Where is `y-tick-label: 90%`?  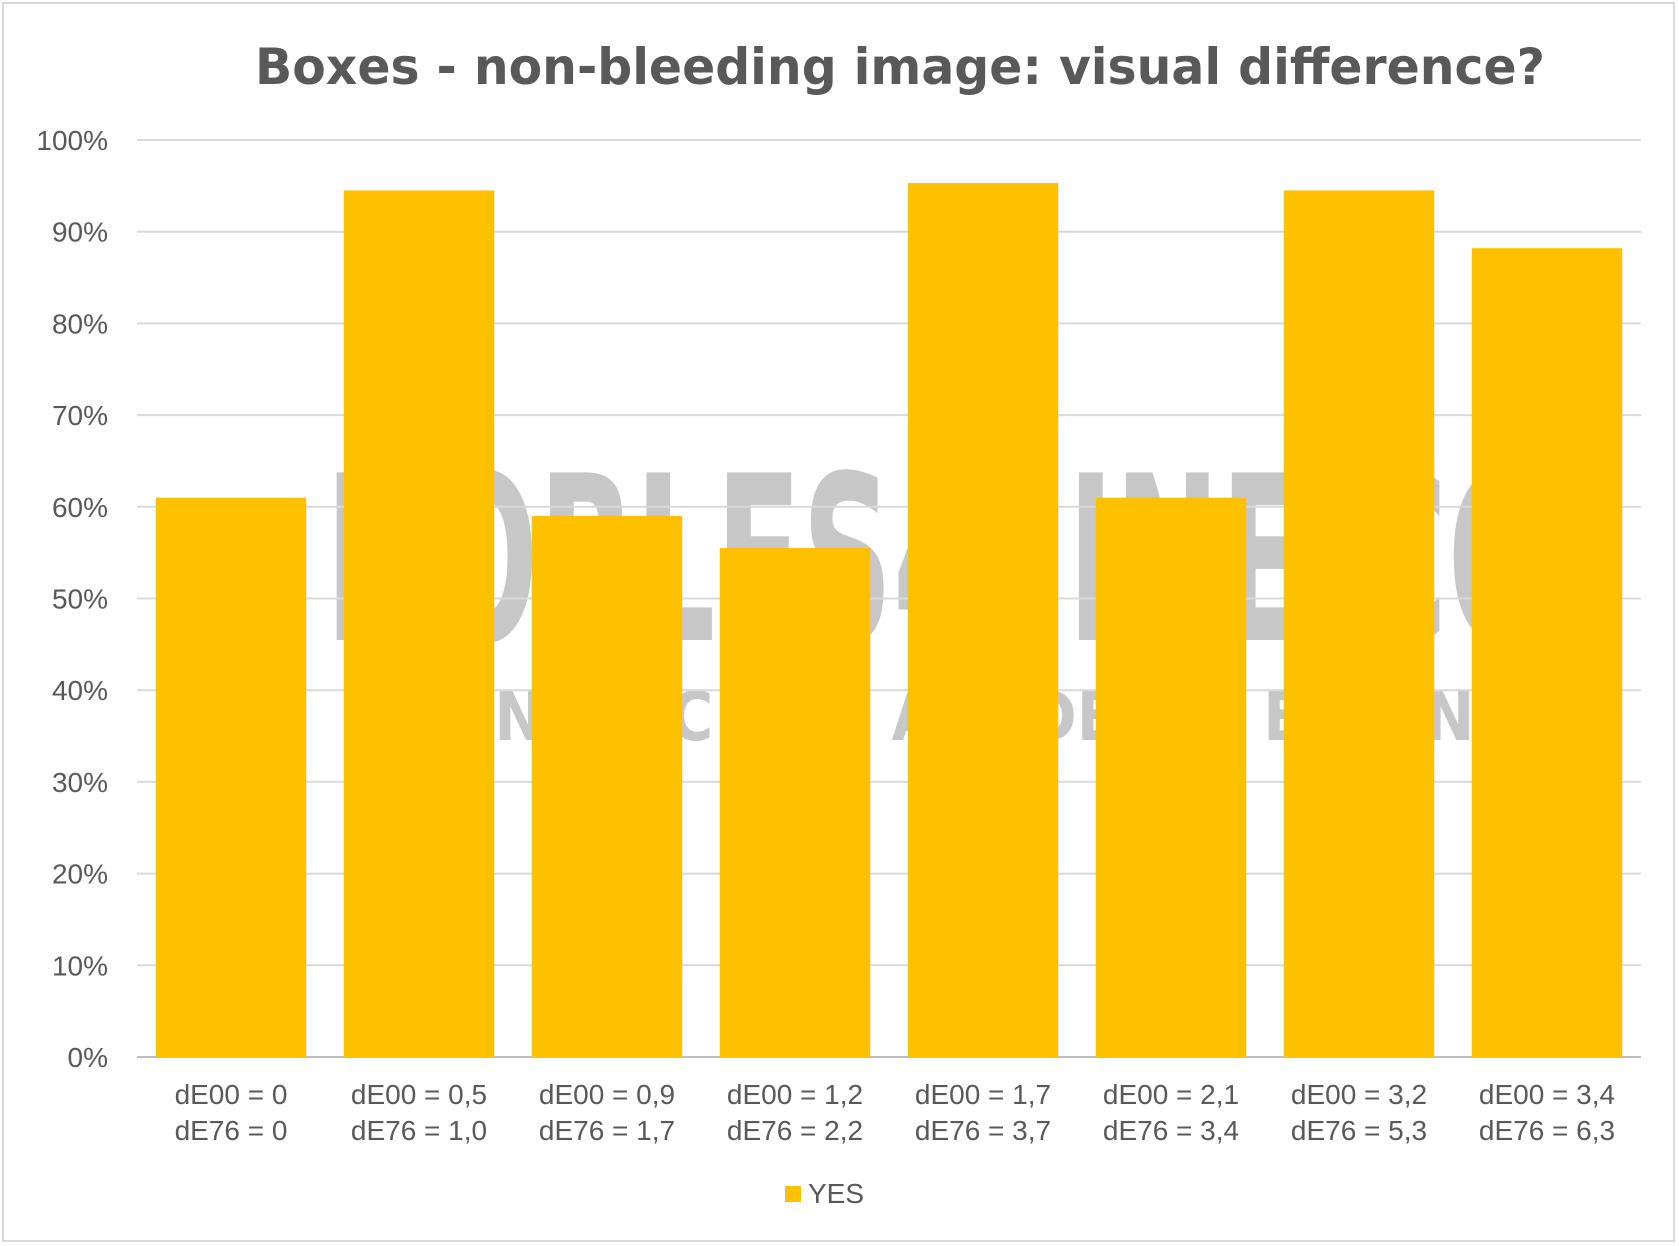
y-tick-label: 90% is located at coordinates (80, 232).